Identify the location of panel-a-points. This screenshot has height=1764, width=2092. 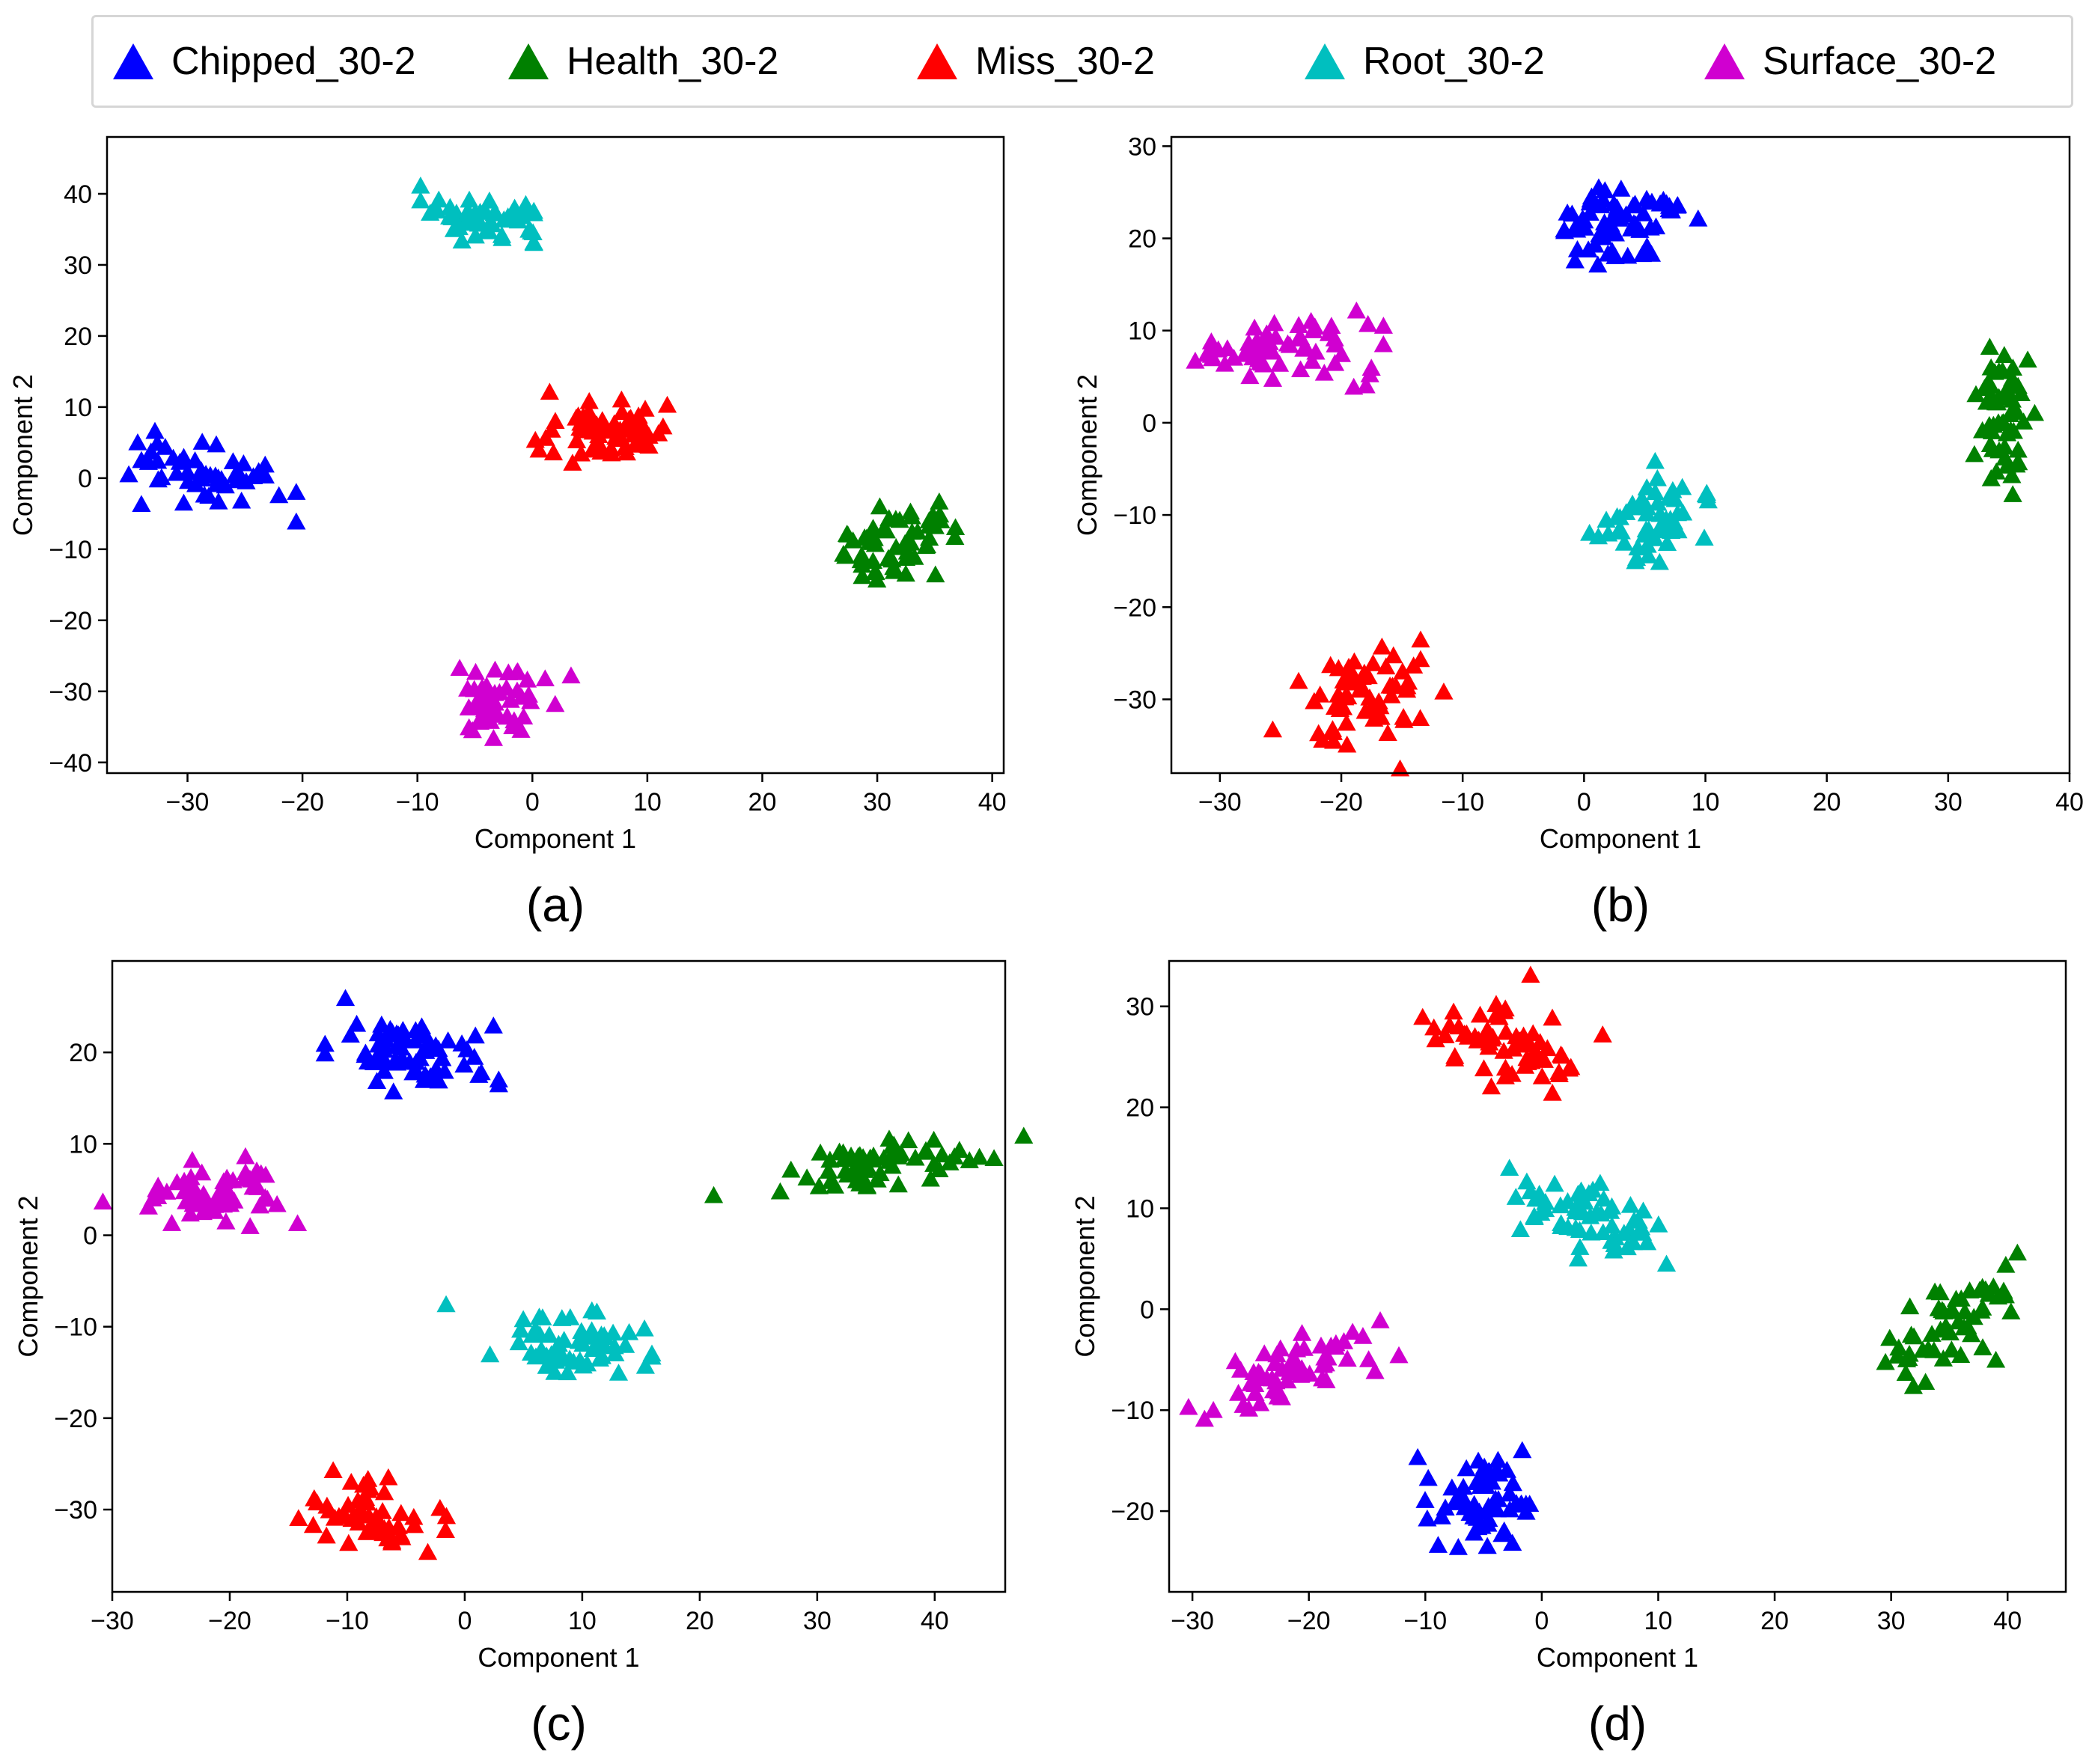
(542, 461).